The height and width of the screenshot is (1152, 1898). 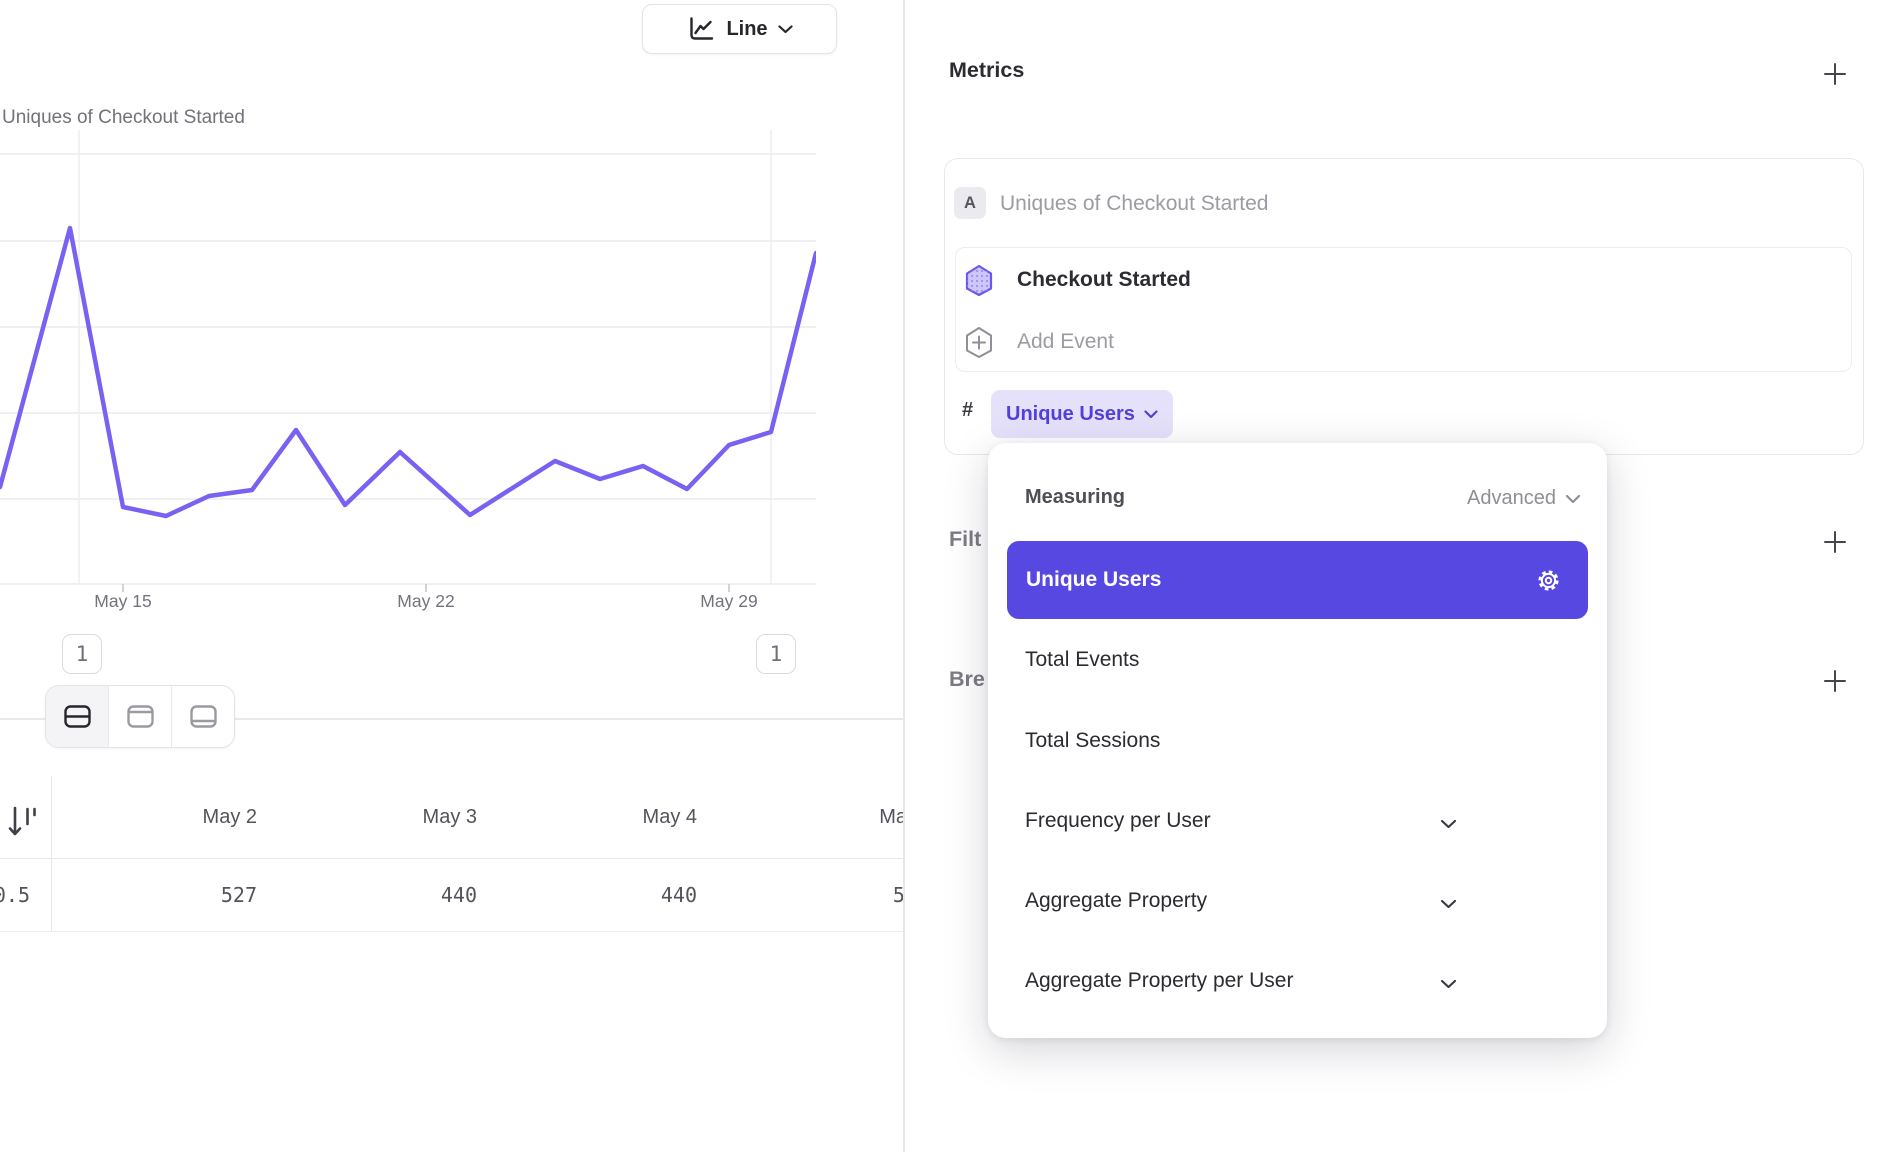 What do you see at coordinates (123, 601) in the screenshot?
I see `x-axis-label: May 15` at bounding box center [123, 601].